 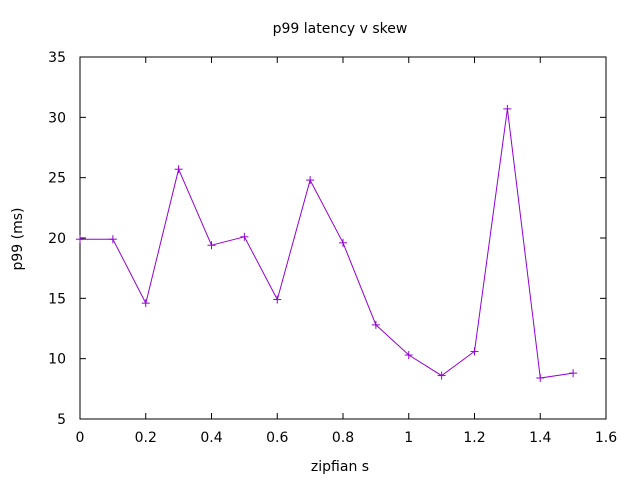 What do you see at coordinates (57, 299) in the screenshot?
I see `y-tick-label: 15` at bounding box center [57, 299].